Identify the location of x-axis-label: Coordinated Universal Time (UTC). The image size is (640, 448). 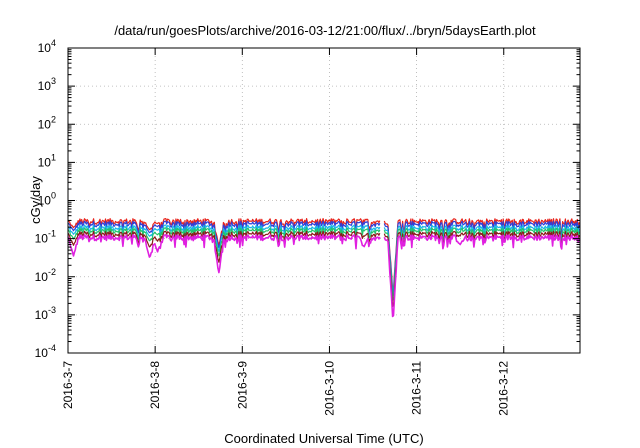
(323, 438).